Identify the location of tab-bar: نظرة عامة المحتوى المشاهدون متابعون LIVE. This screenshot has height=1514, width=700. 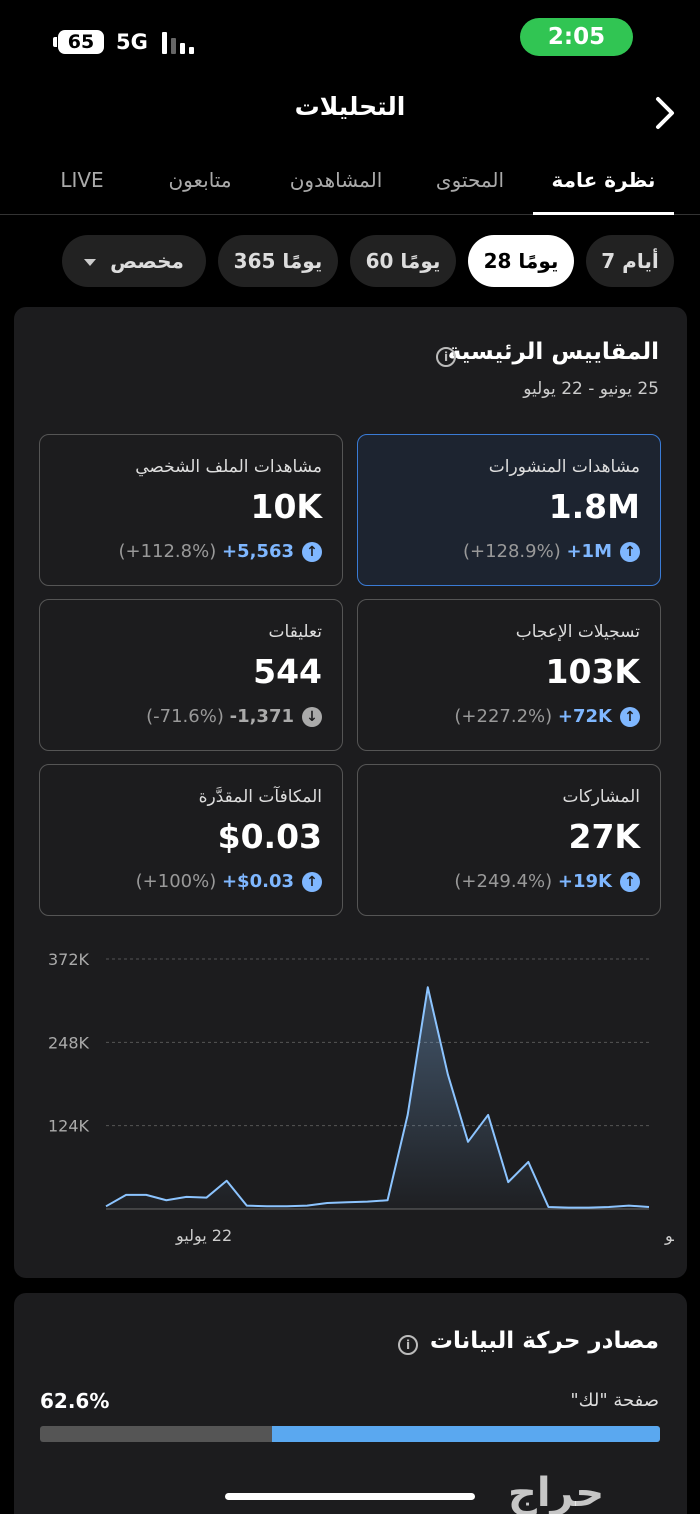
(350, 187).